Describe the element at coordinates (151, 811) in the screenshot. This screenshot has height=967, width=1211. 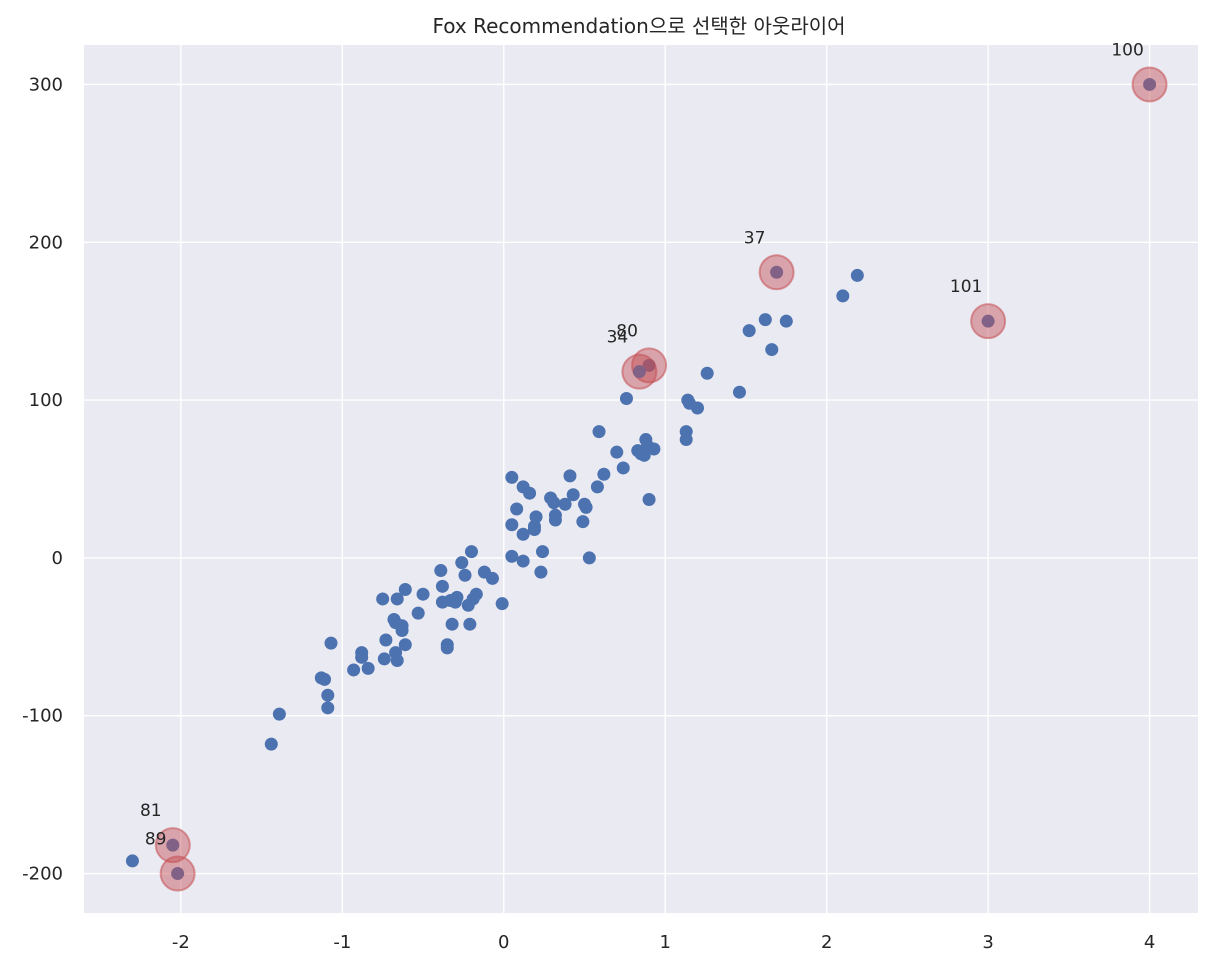
I see `outlier-label: 81` at that location.